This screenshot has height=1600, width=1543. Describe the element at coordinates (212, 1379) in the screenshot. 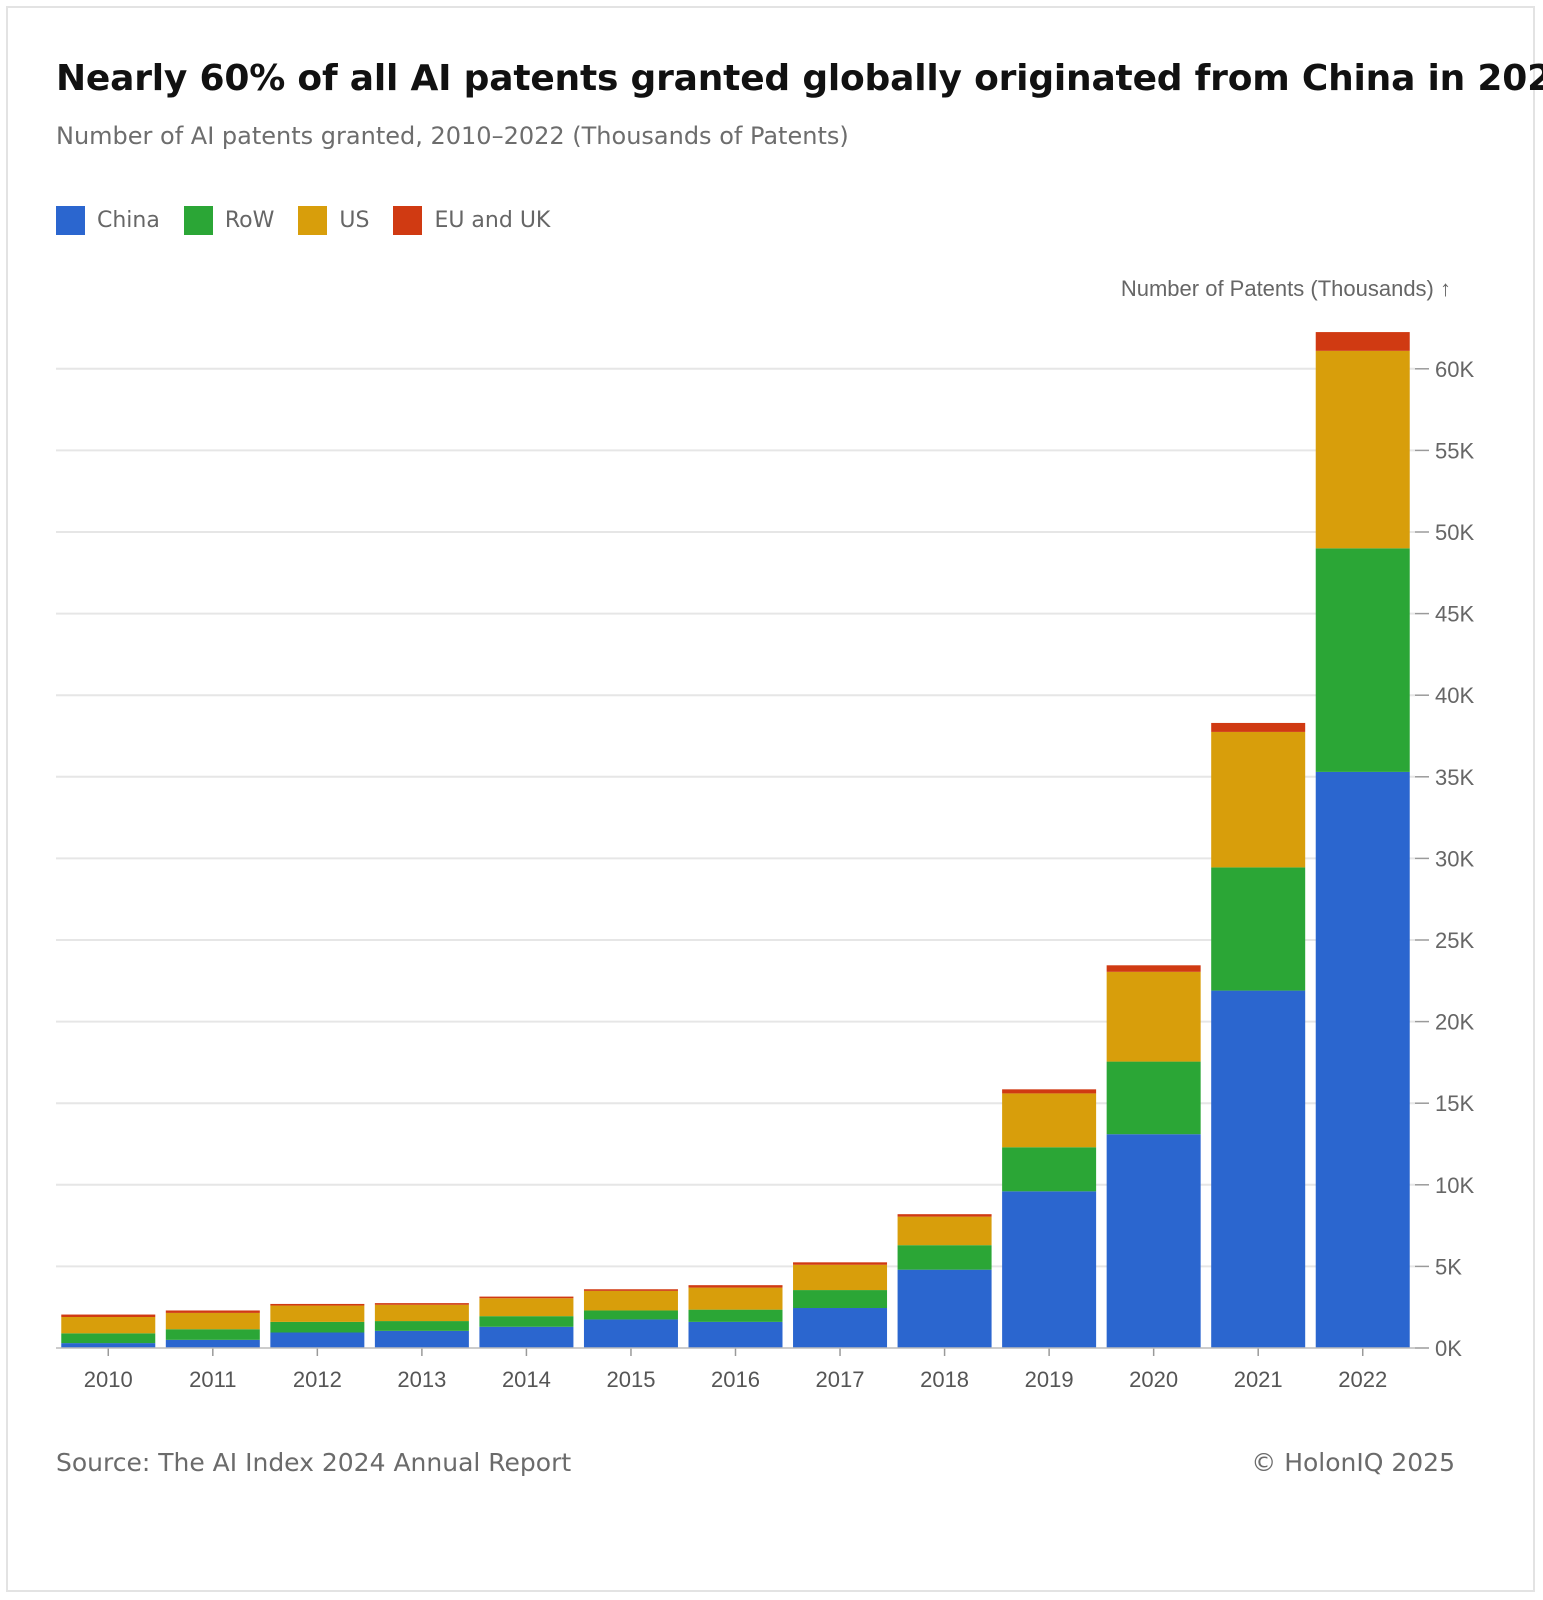

I see `x-tick-label: 2011` at that location.